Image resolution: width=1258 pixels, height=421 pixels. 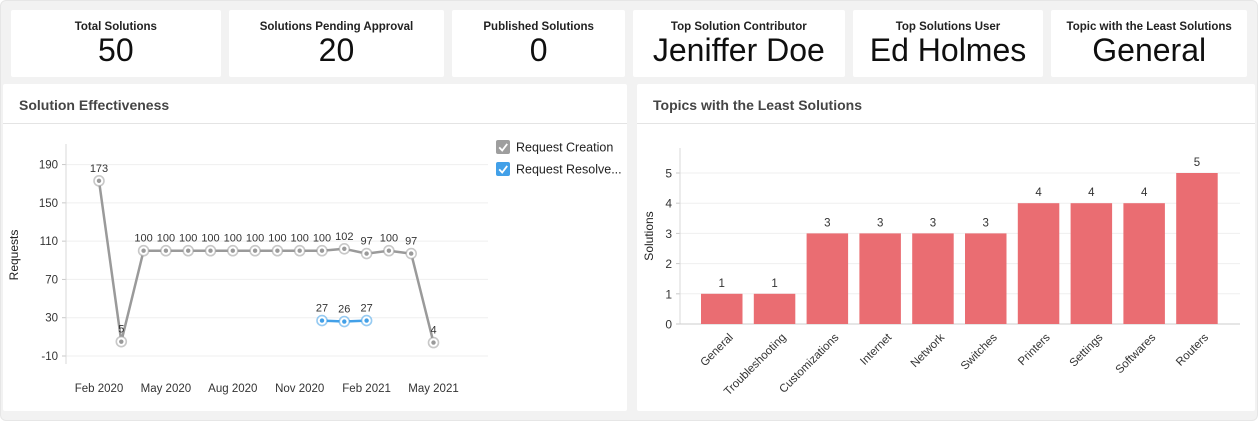 What do you see at coordinates (232, 389) in the screenshot?
I see `x-tick-label: Aug 2020` at bounding box center [232, 389].